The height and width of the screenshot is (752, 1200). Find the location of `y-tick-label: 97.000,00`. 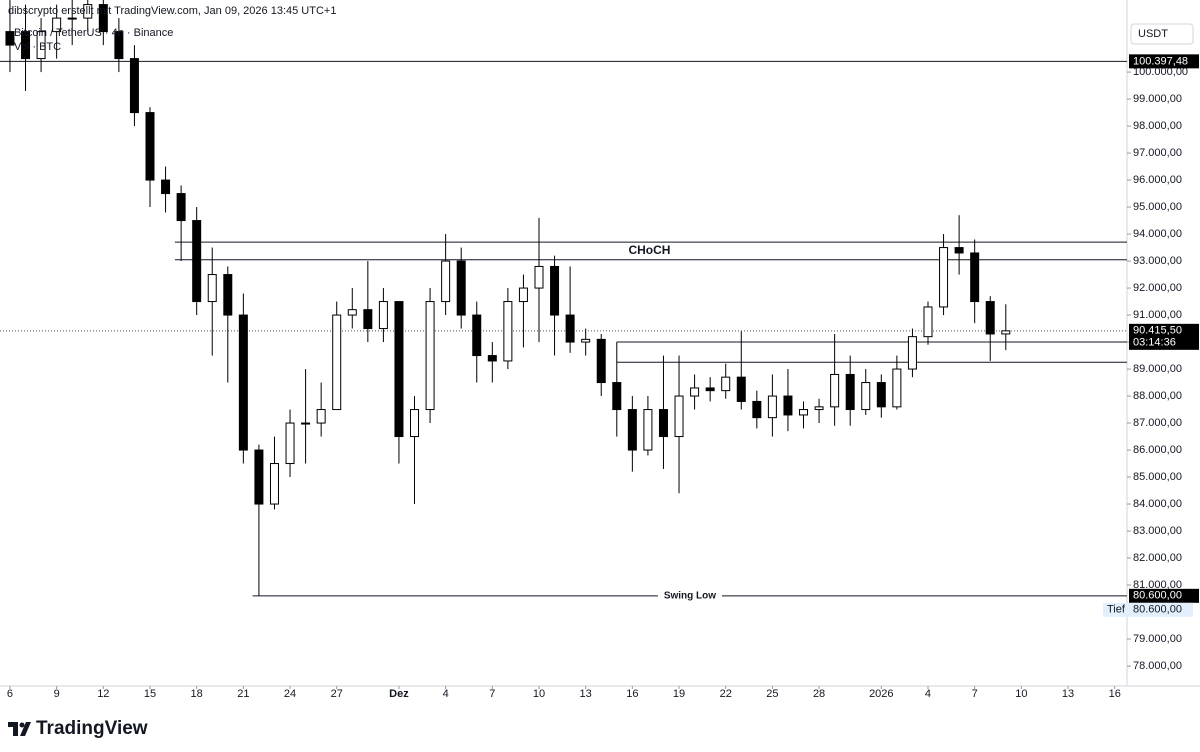

y-tick-label: 97.000,00 is located at coordinates (1157, 153).